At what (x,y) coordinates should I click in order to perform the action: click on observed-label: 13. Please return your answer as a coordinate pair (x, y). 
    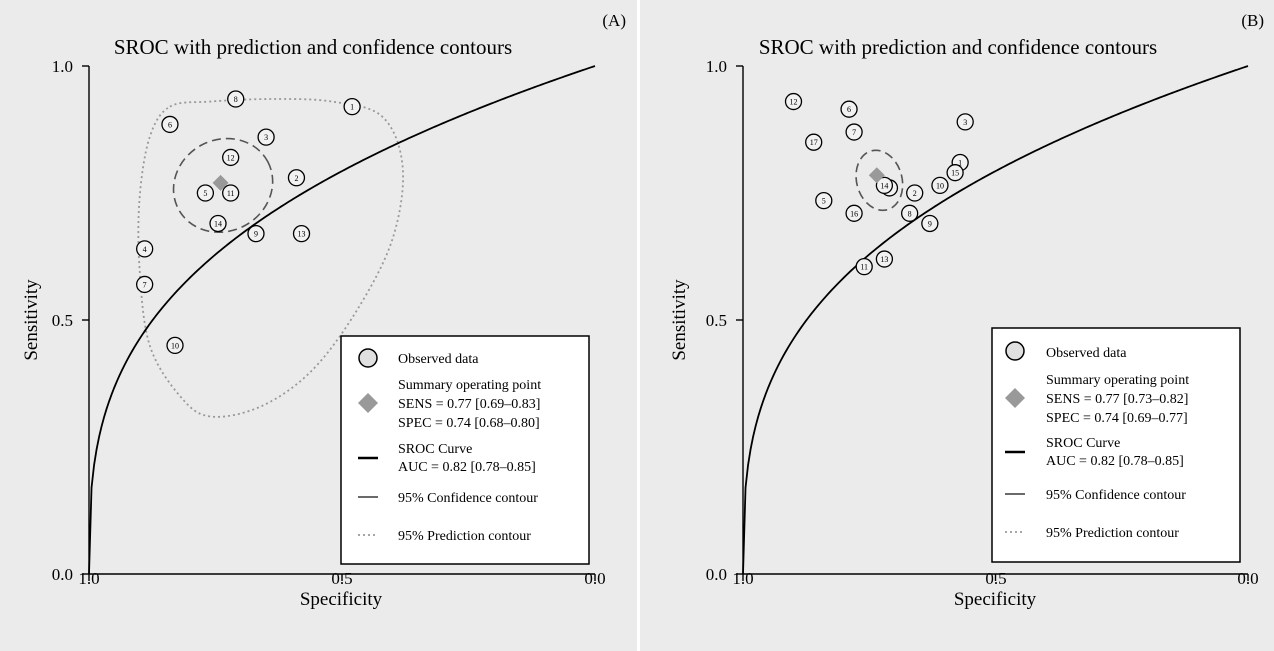
    Looking at the image, I should click on (302, 234).